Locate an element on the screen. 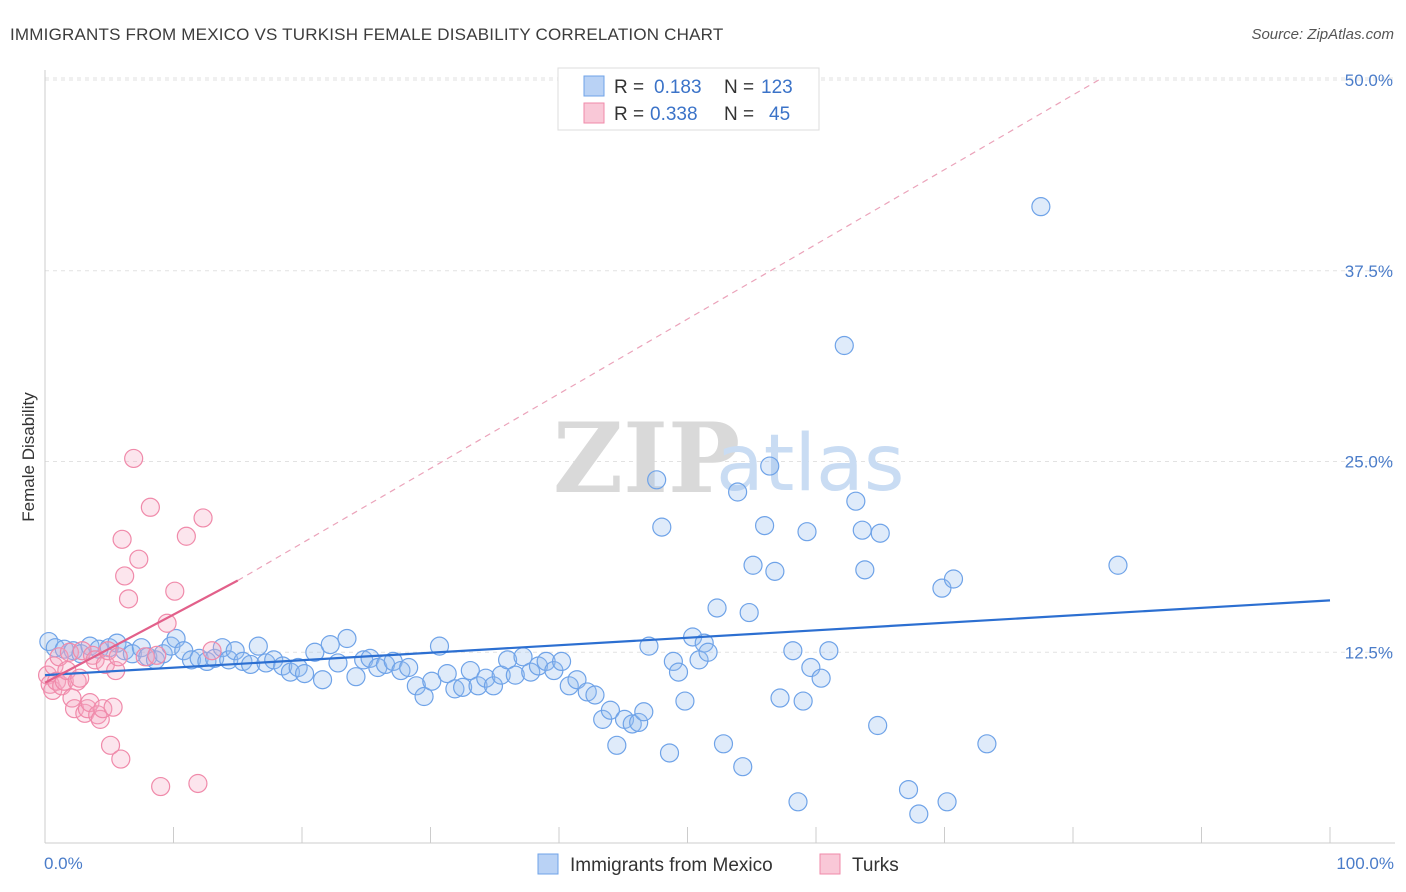  y-axis-label: Female Disability is located at coordinates (28, 457).